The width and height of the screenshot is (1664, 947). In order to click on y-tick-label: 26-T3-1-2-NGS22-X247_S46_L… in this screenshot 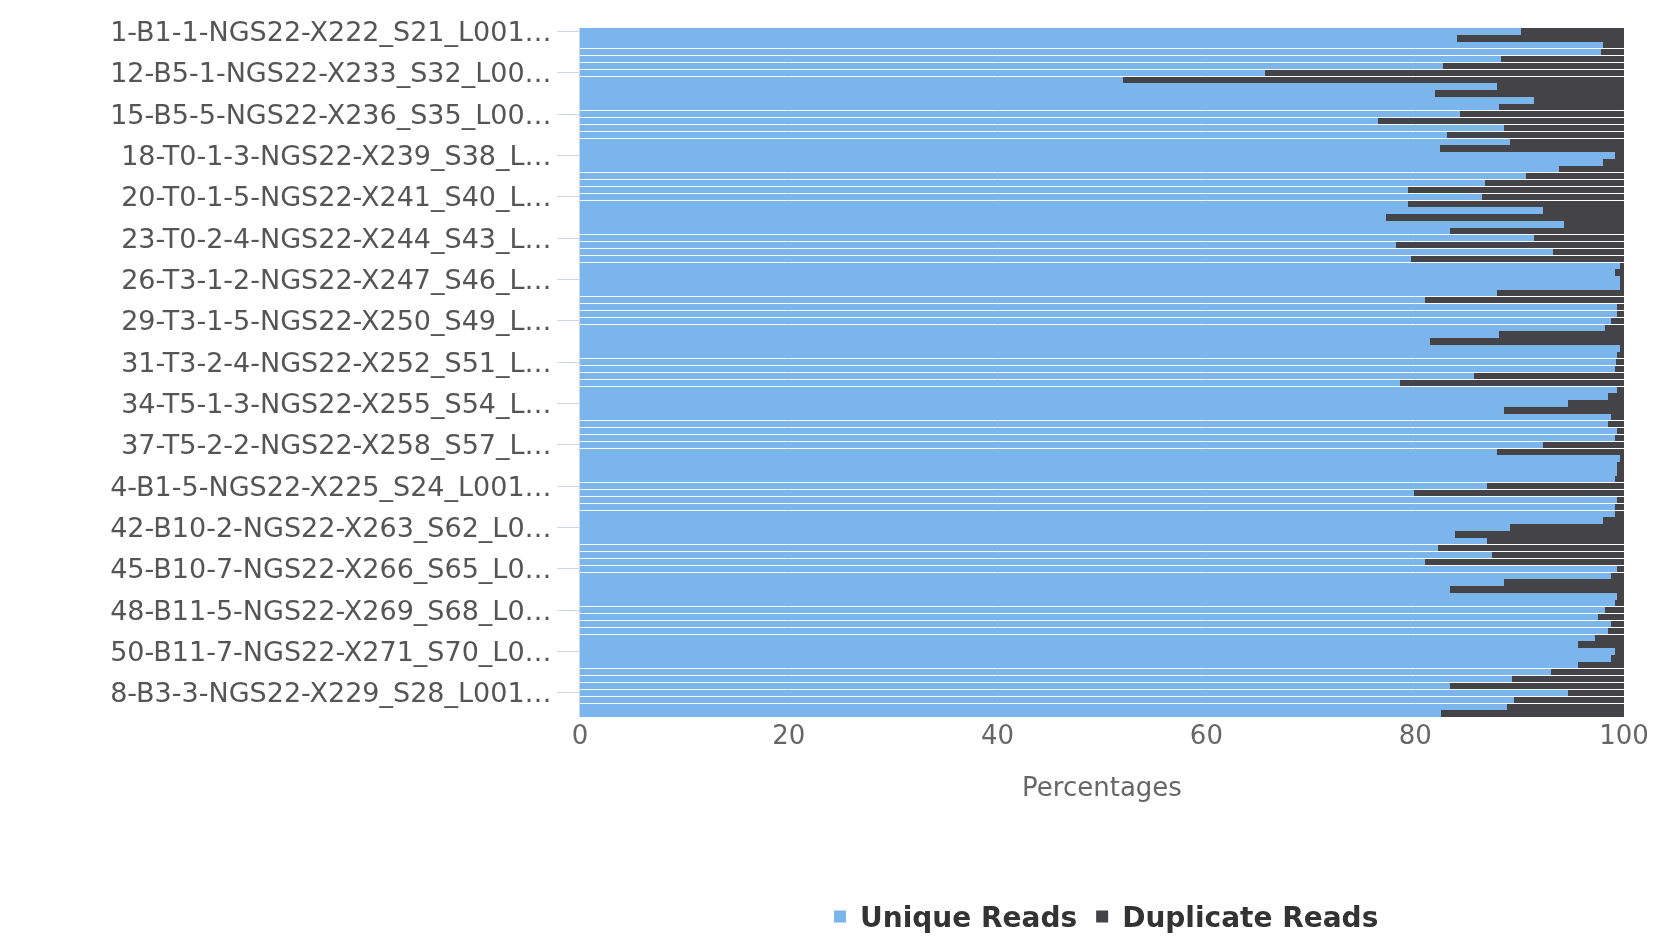, I will do `click(336, 279)`.